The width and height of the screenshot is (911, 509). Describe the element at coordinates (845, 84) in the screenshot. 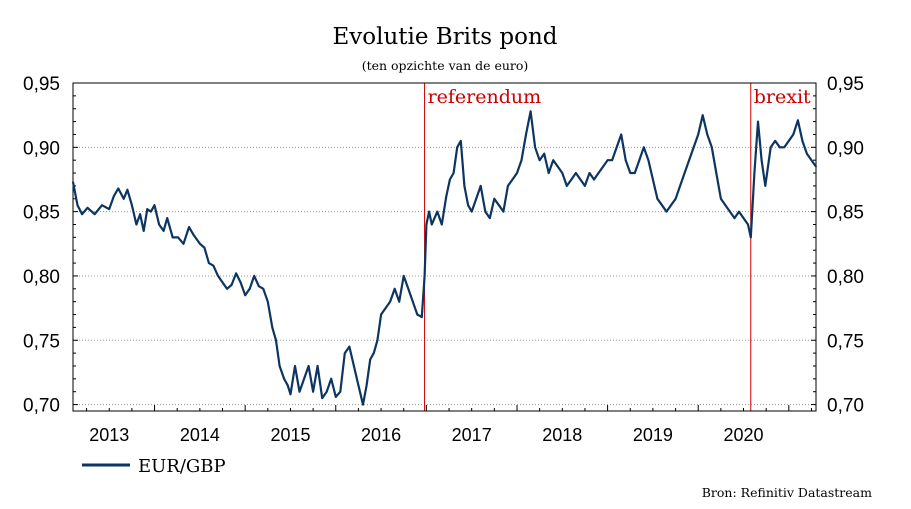

I see `y-tick-label-right: 0,95` at that location.